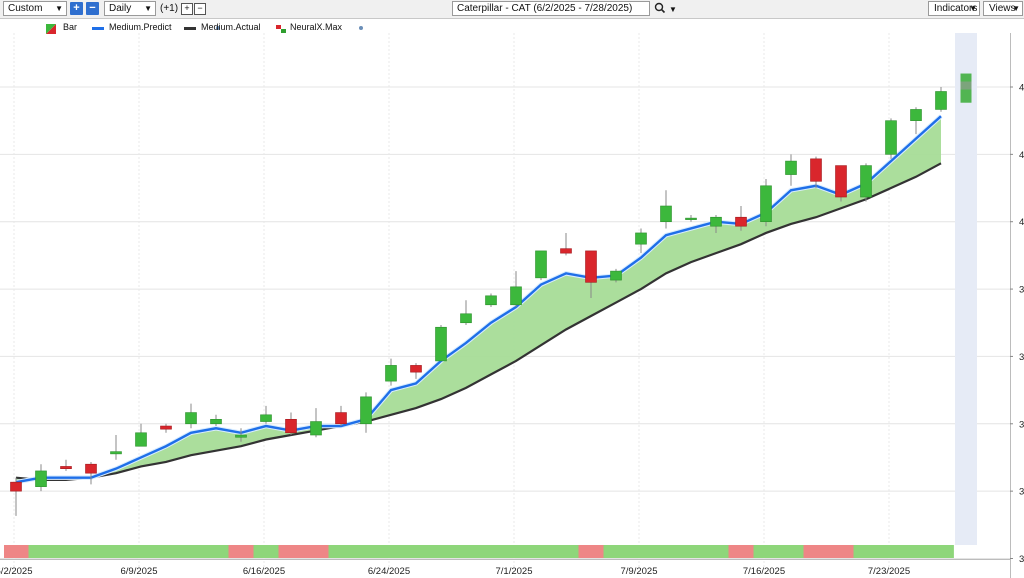  I want to click on offset-plus-button: +, so click(187, 9).